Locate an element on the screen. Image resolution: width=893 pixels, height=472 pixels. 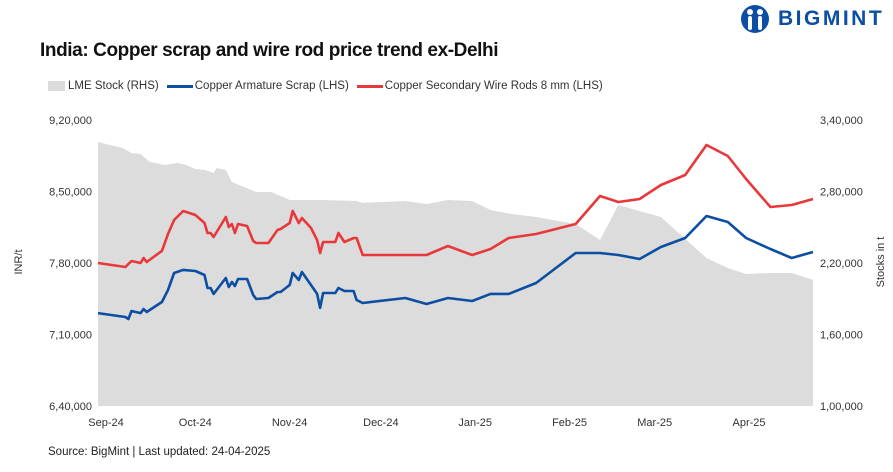
y-tick-right: 2,20,000 is located at coordinates (841, 264).